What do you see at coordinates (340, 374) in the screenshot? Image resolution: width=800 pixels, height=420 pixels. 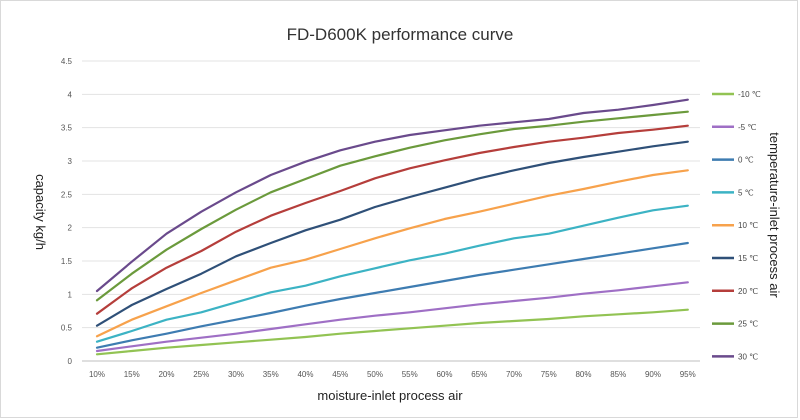 I see `x-tick-label: 45%` at bounding box center [340, 374].